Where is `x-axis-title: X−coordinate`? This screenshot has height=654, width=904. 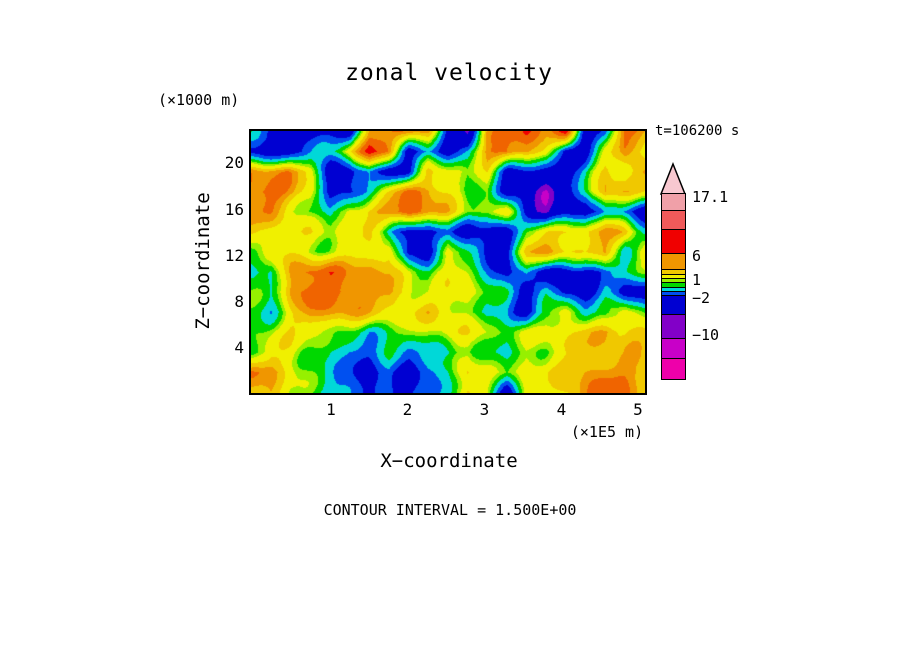 x-axis-title: X−coordinate is located at coordinates (449, 461).